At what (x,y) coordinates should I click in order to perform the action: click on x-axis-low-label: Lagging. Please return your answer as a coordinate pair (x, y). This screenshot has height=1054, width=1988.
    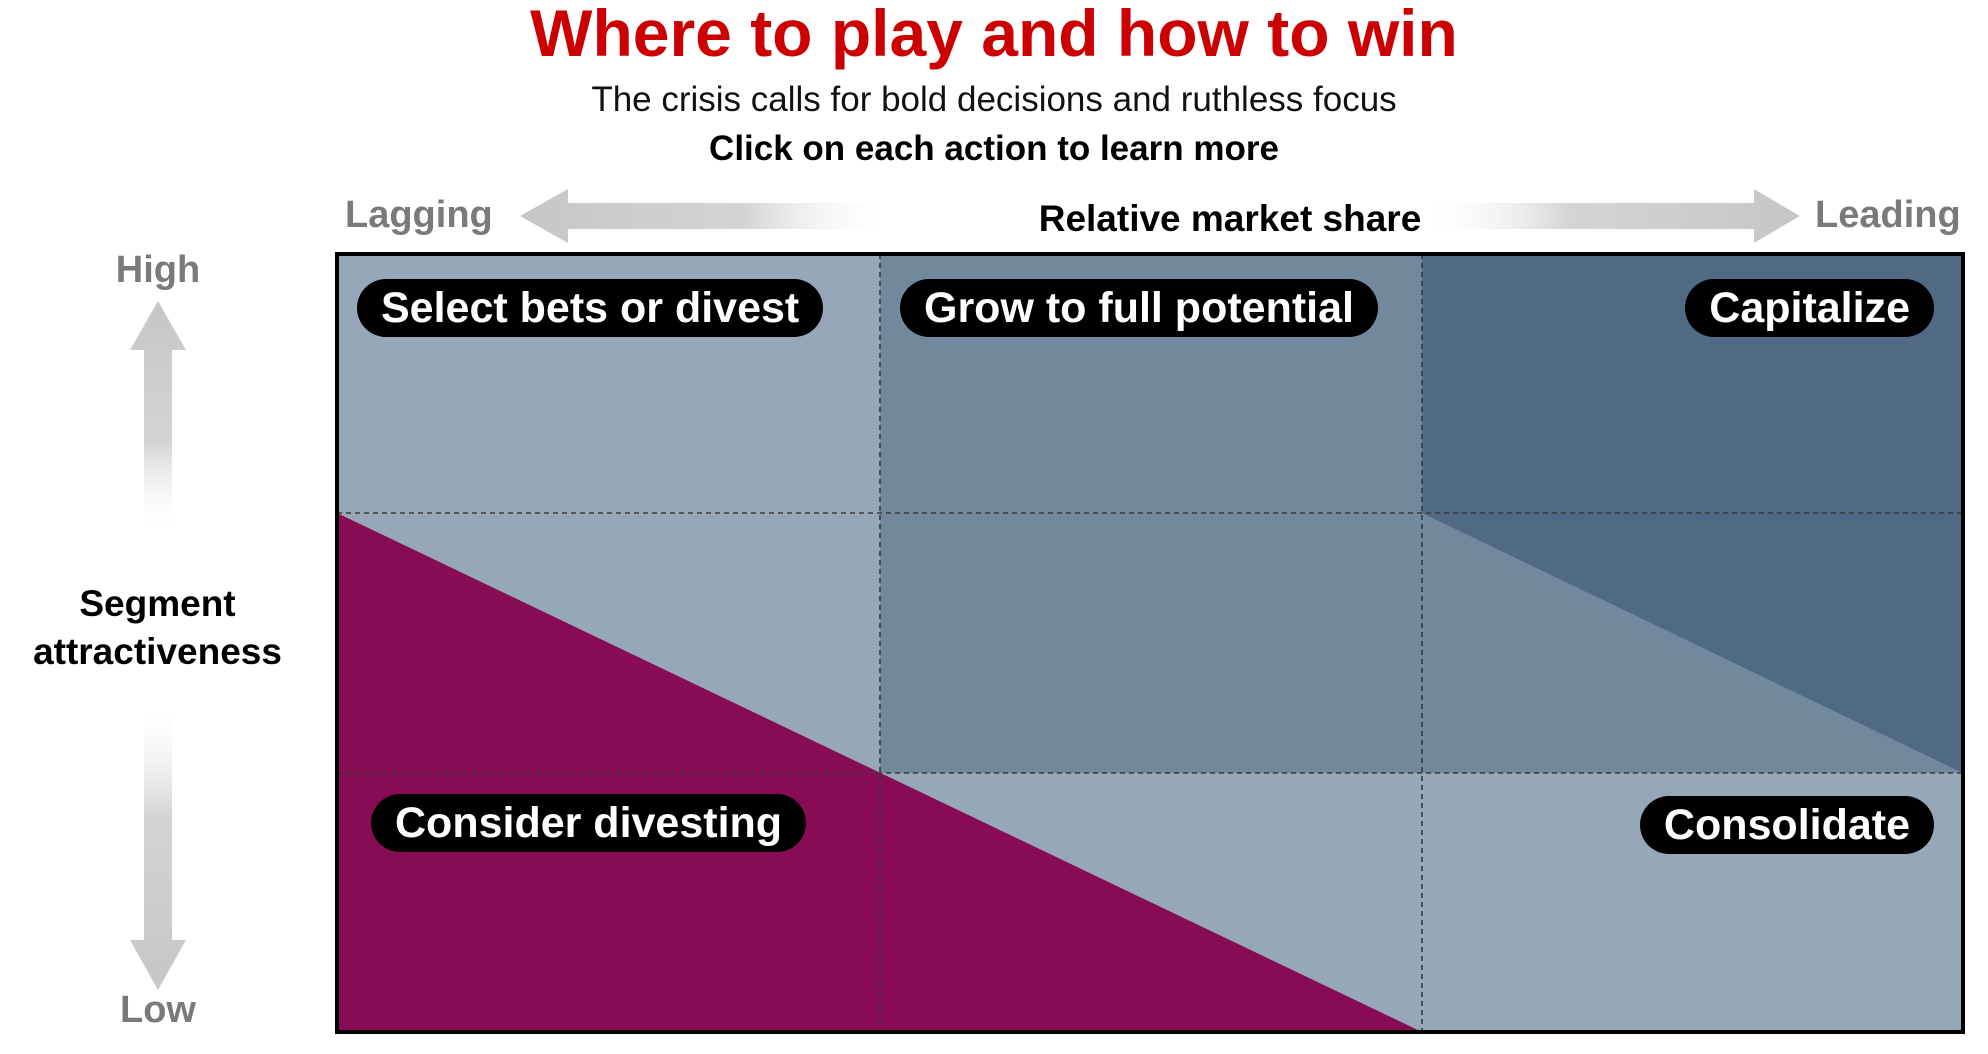
    Looking at the image, I should click on (419, 215).